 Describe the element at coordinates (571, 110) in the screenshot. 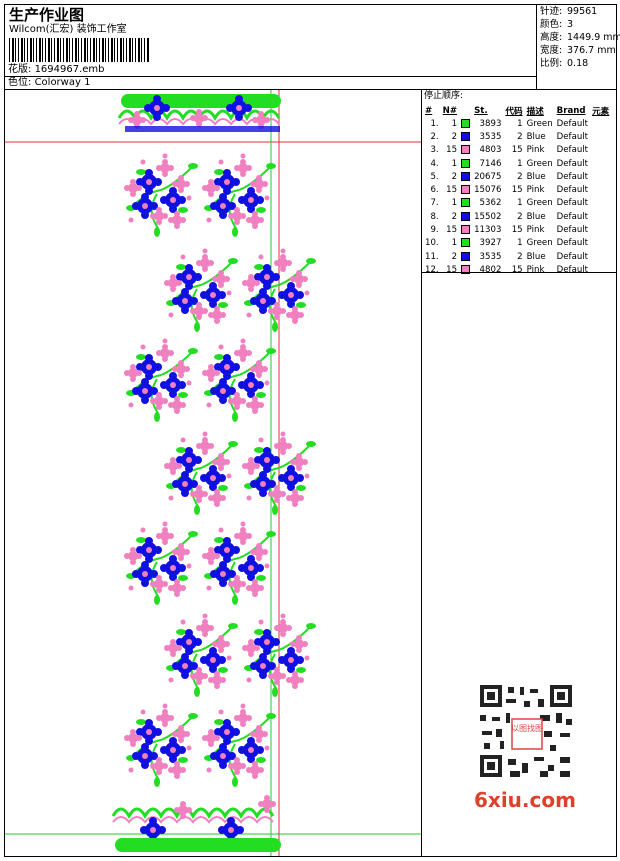

I see `col-brand: Brand` at that location.